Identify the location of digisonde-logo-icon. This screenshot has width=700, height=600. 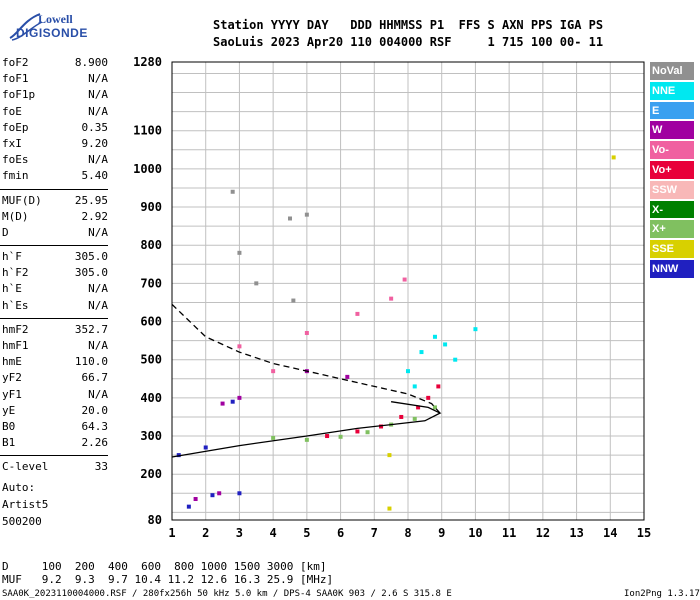
(26, 27).